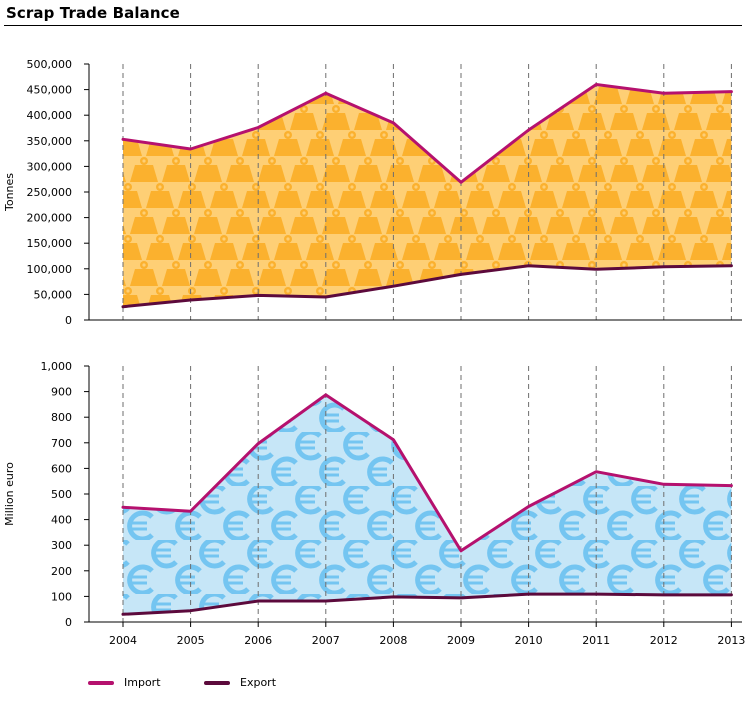 The width and height of the screenshot is (750, 714). What do you see at coordinates (50, 243) in the screenshot?
I see `tonnes-ytick-label: 150,000` at bounding box center [50, 243].